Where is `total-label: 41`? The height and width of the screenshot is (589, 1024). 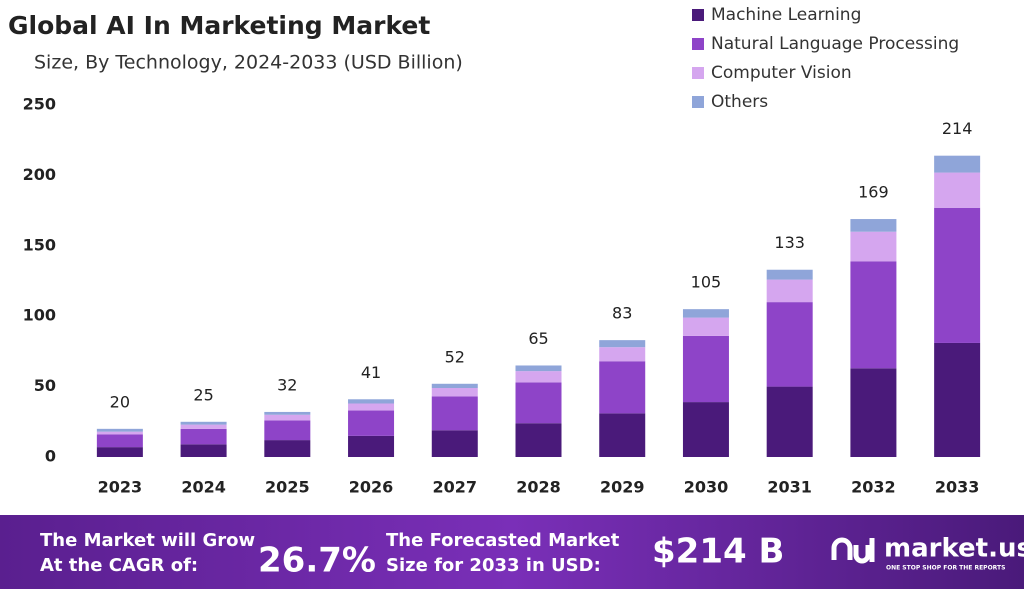
total-label: 41 is located at coordinates (371, 372).